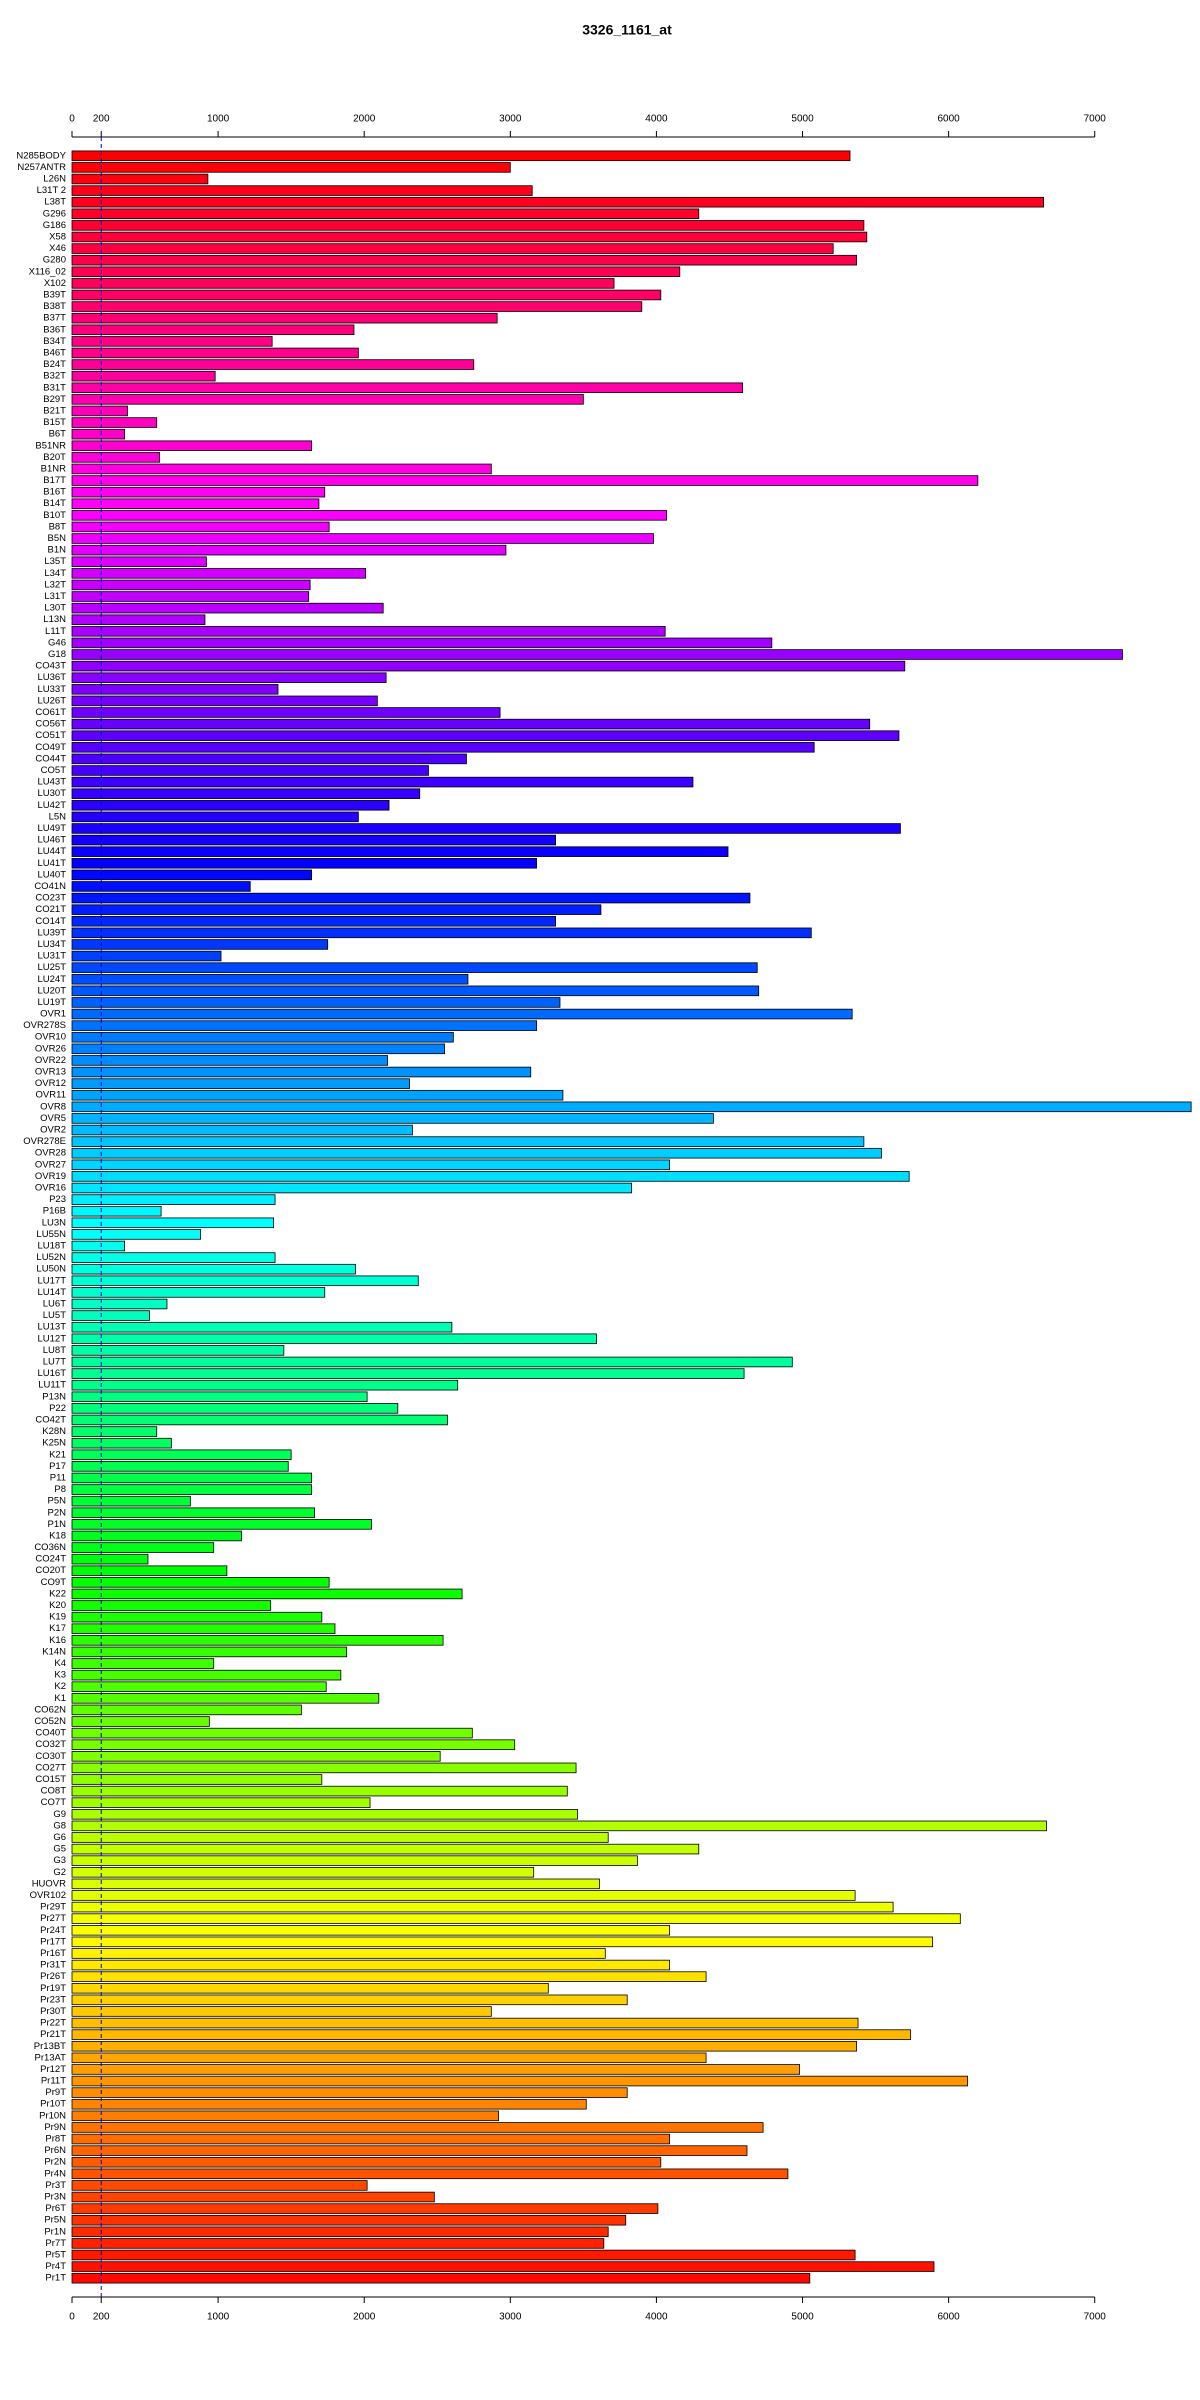  Describe the element at coordinates (51, 1095) in the screenshot. I see `y-tick-label: OVR11` at that location.